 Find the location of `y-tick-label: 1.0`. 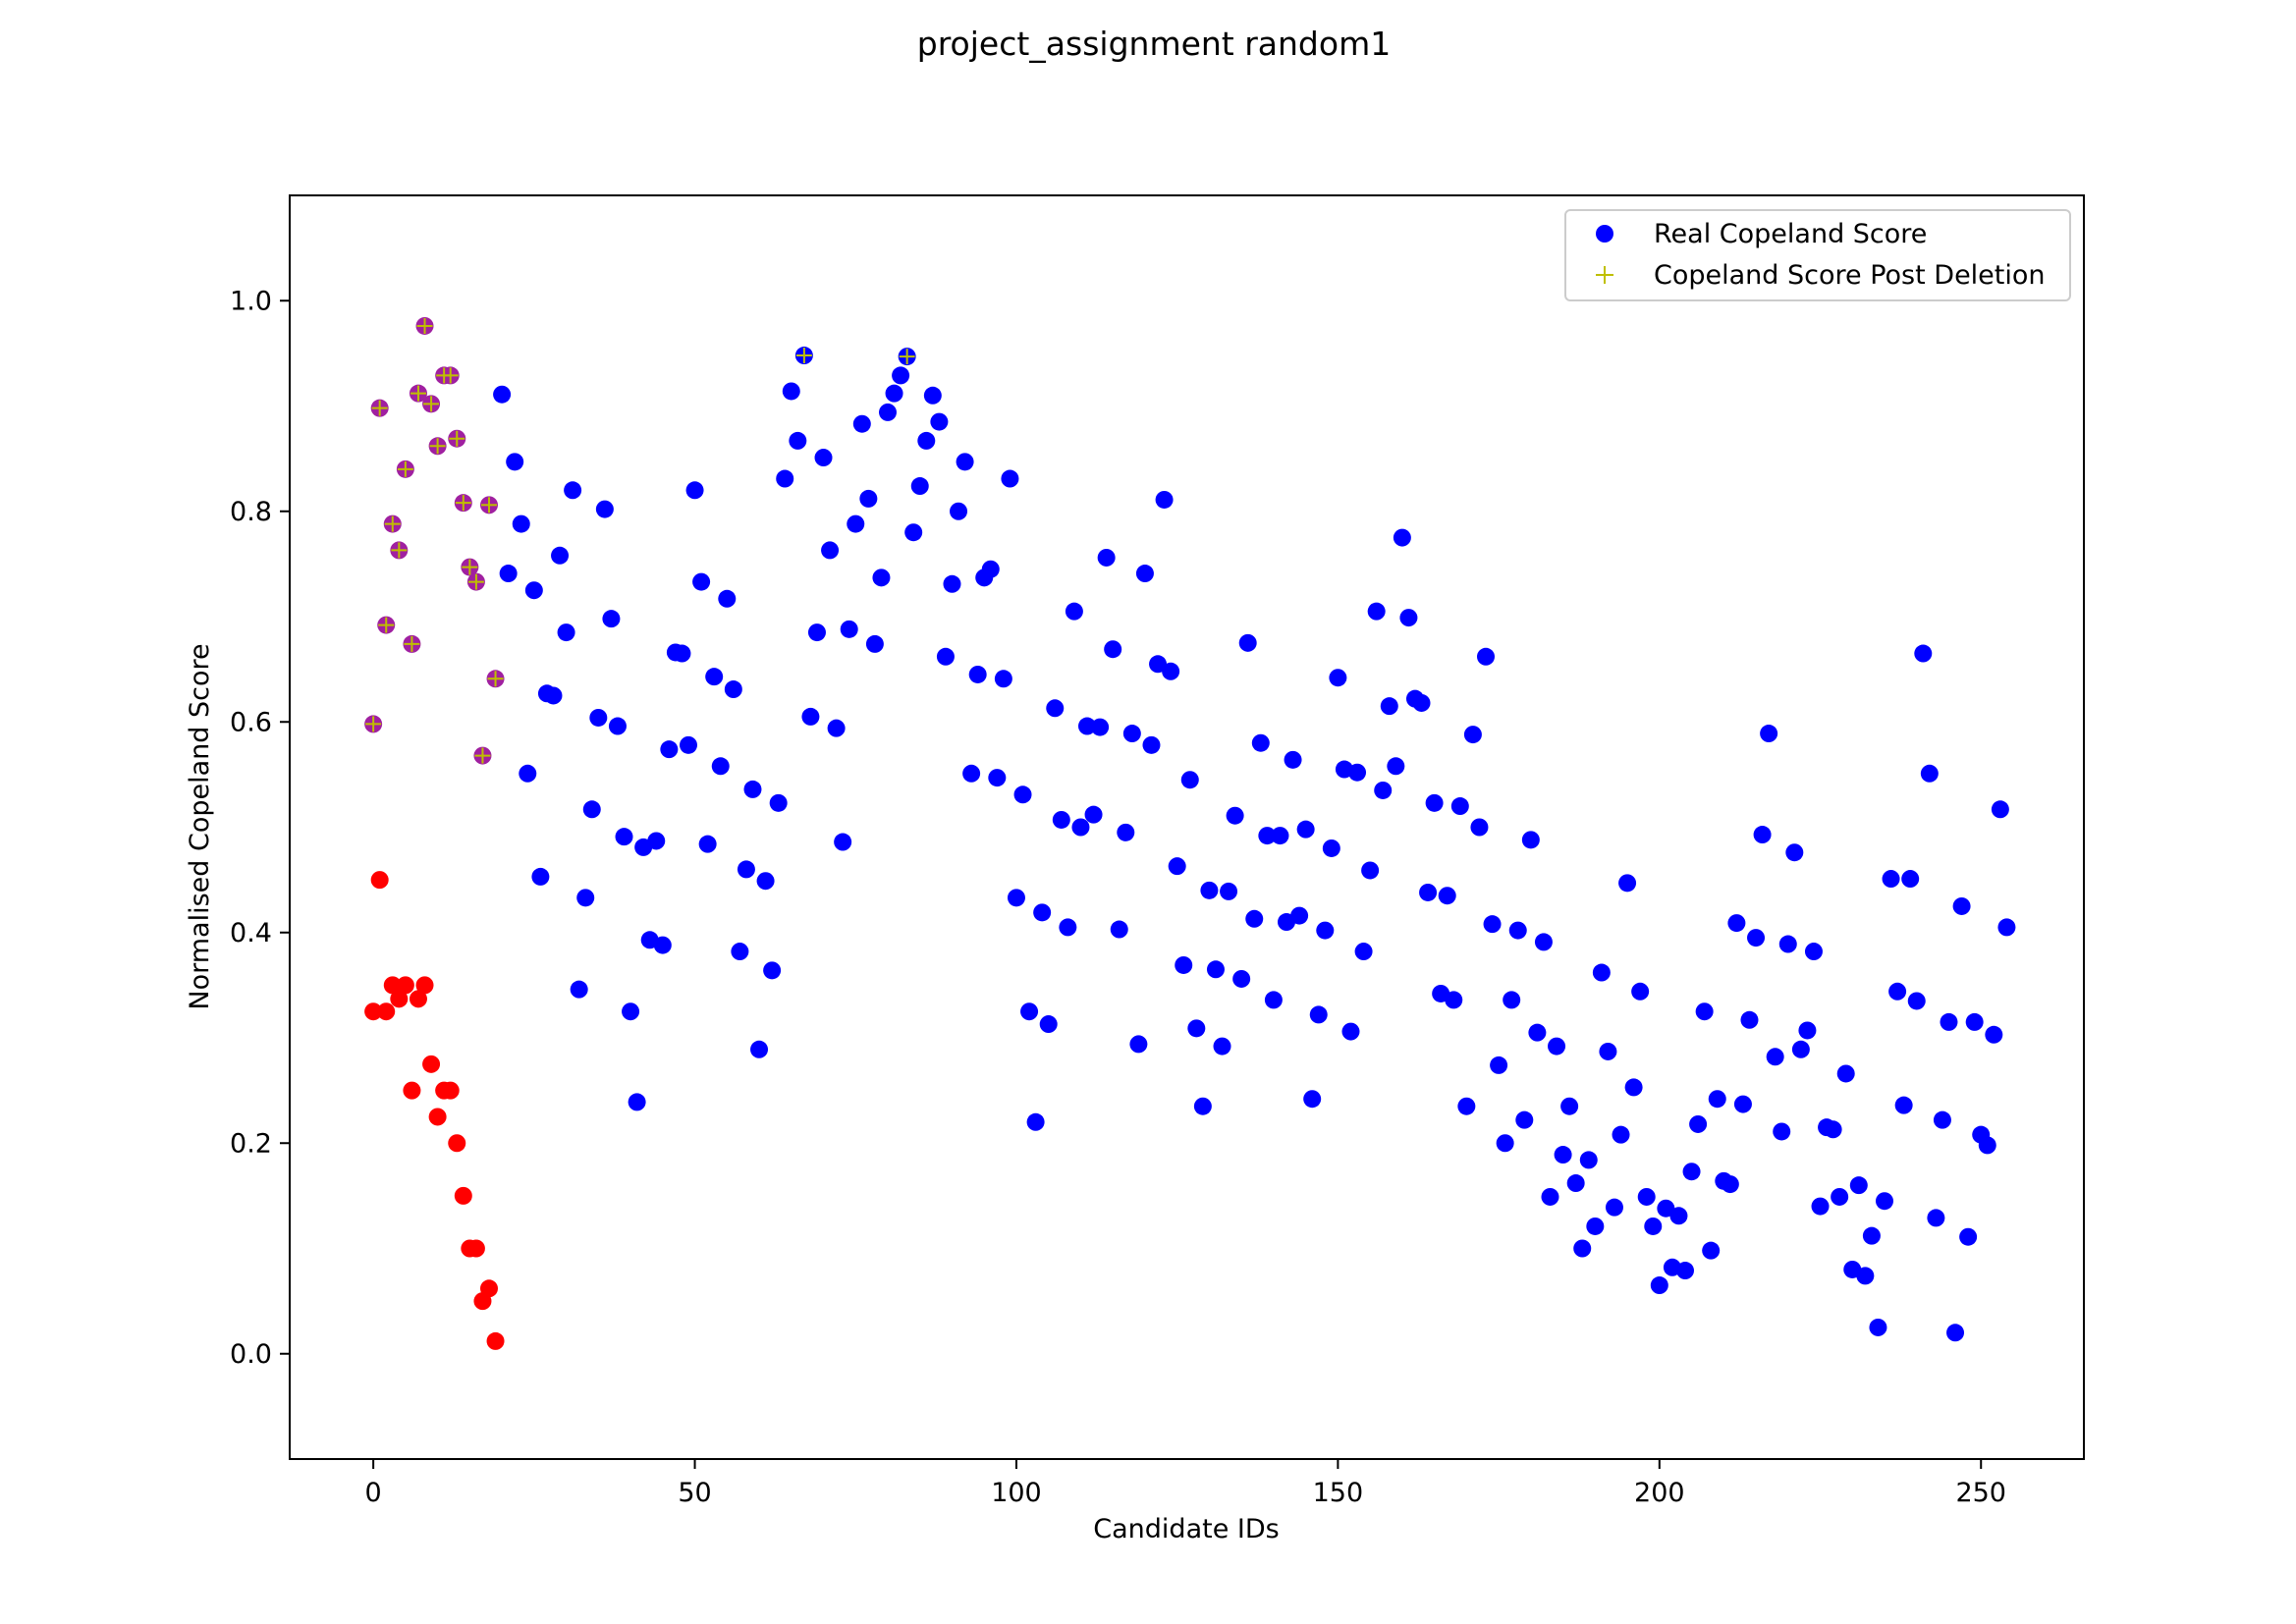

y-tick-label: 1.0 is located at coordinates (251, 301).